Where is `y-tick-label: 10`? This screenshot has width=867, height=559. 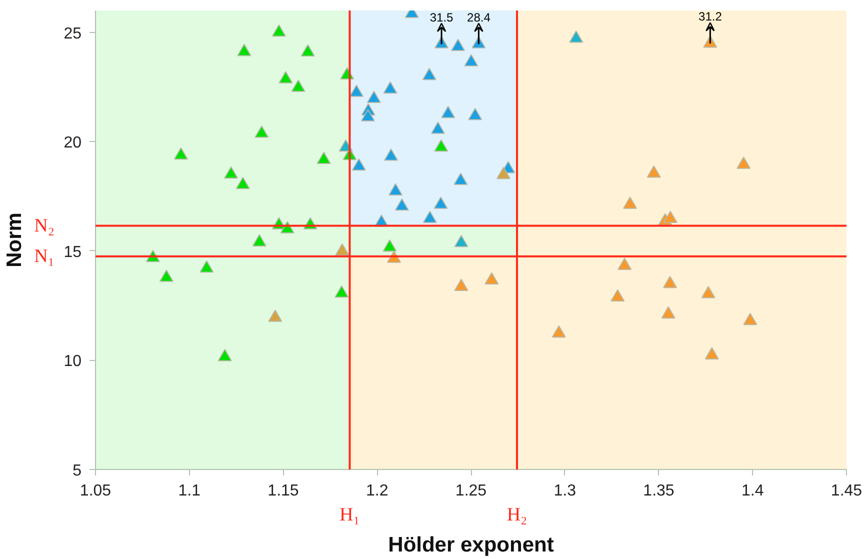
y-tick-label: 10 is located at coordinates (73, 361).